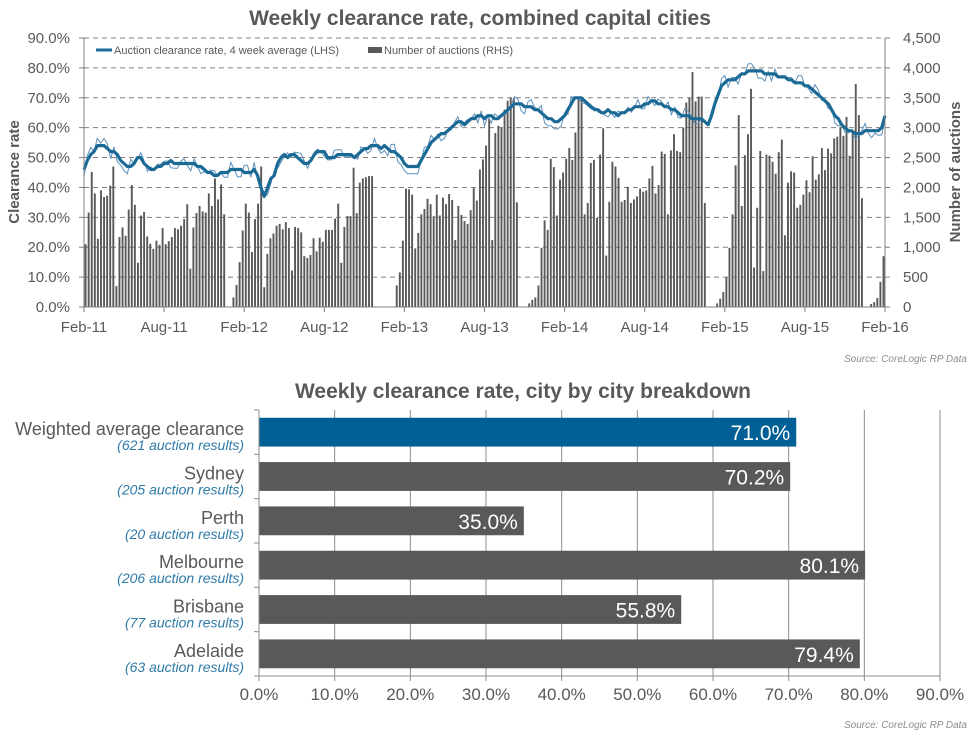  What do you see at coordinates (214, 474) in the screenshot?
I see `category-label: Sydney` at bounding box center [214, 474].